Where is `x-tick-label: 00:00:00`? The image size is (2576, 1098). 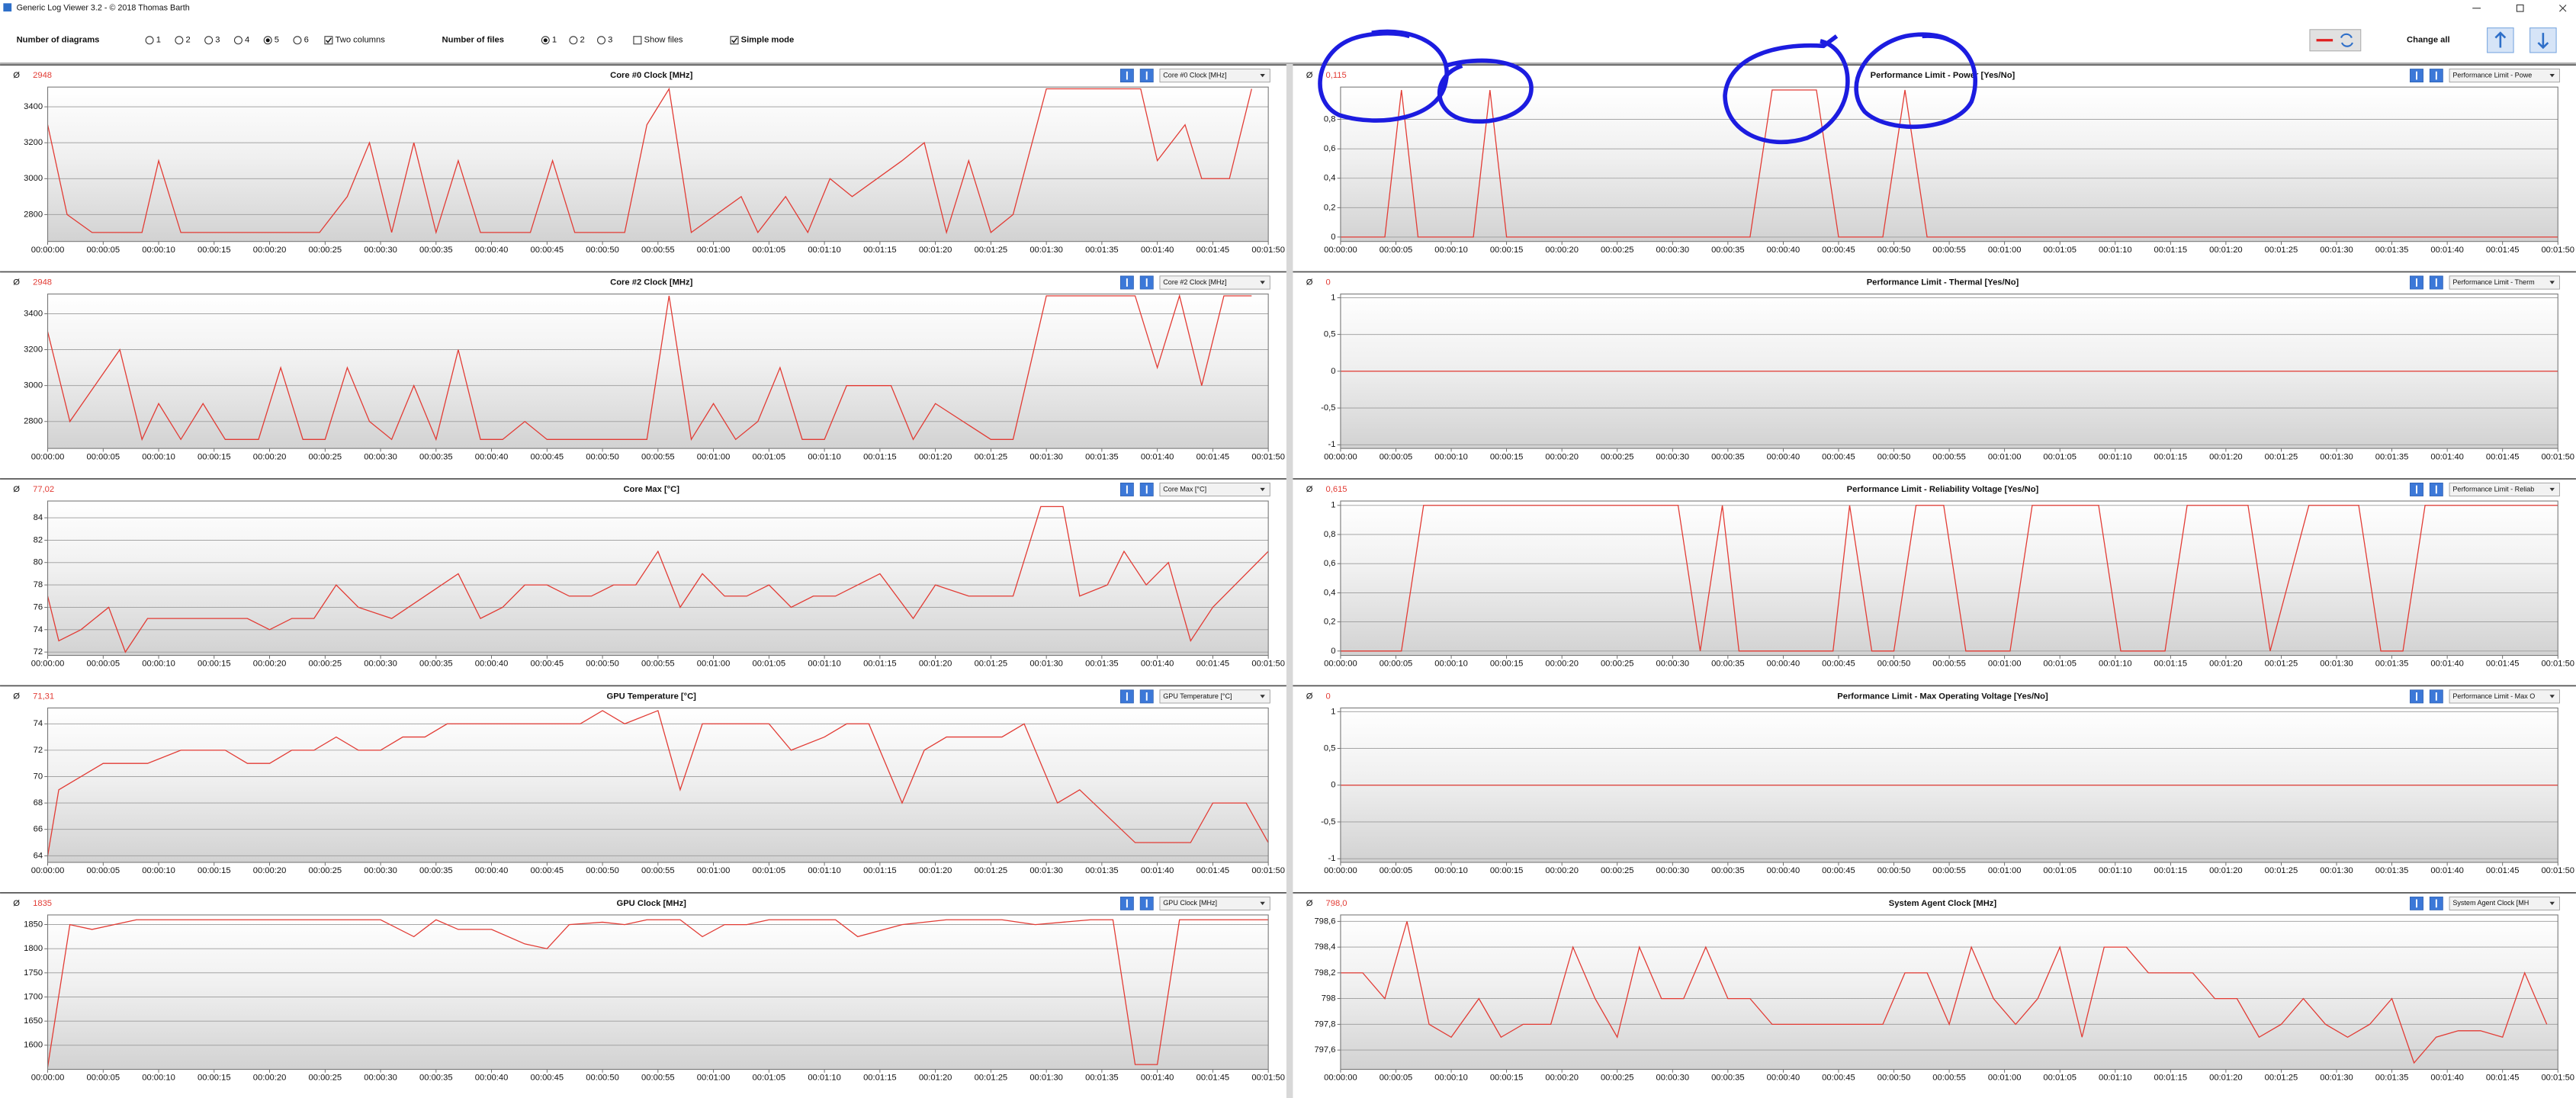
x-tick-label: 00:00:00 is located at coordinates (48, 1078).